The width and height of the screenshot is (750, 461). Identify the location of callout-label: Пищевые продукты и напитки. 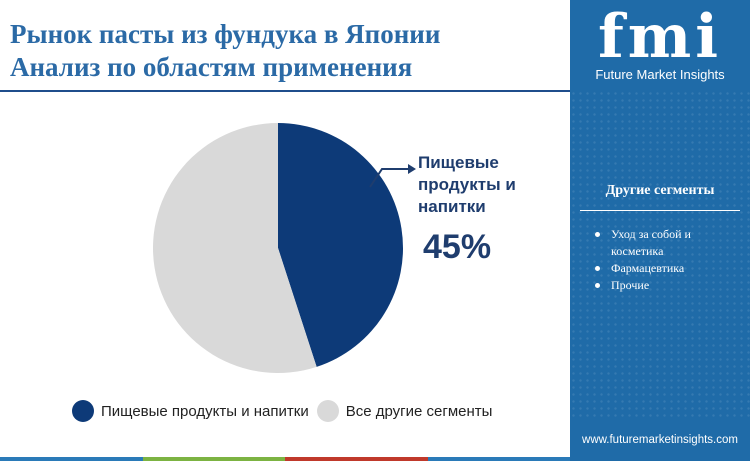
(467, 184).